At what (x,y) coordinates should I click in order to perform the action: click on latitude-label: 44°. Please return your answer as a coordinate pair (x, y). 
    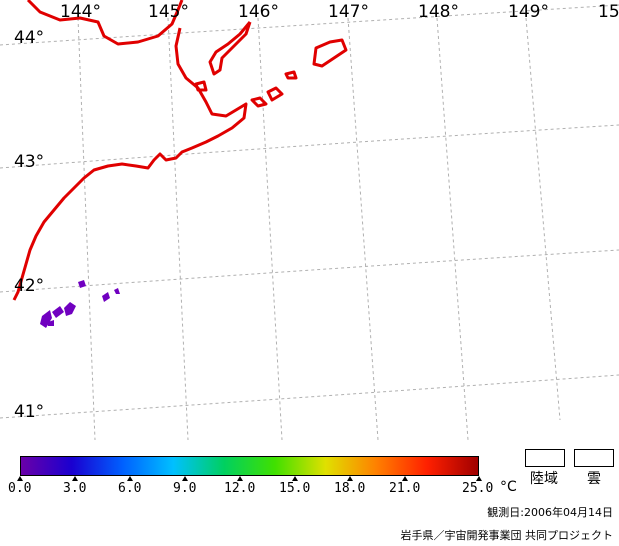
    Looking at the image, I should click on (29, 38).